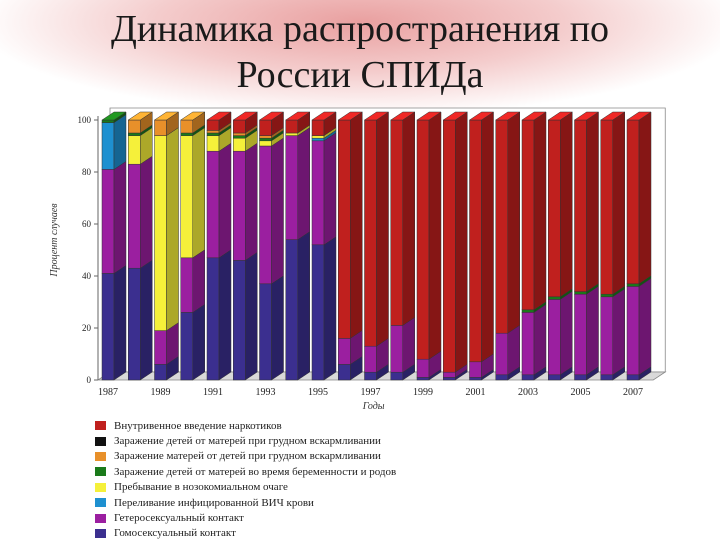 The height and width of the screenshot is (541, 720). I want to click on legend-label: Гомосексуальный контакт, so click(175, 533).